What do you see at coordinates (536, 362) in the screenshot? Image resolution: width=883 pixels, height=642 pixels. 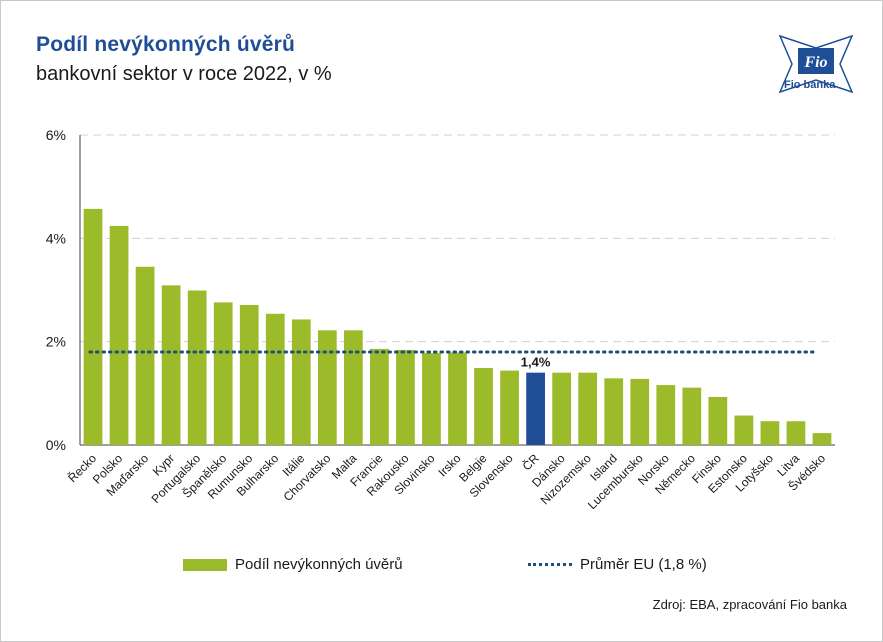 I see `data-label-highlight: 1,4%` at bounding box center [536, 362].